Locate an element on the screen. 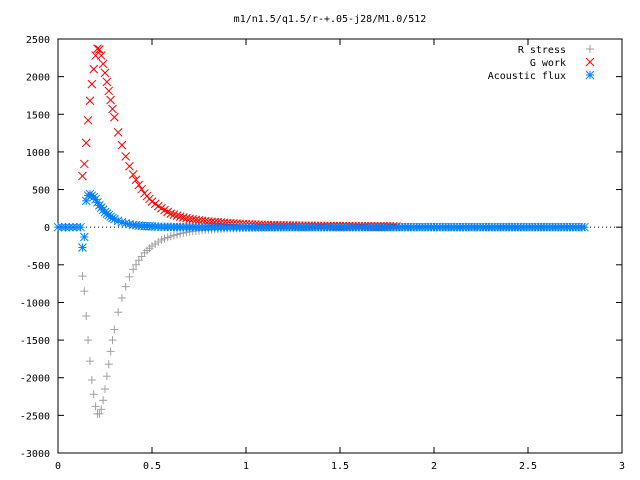 This screenshot has width=640, height=480. legend-label: R stress is located at coordinates (542, 50).